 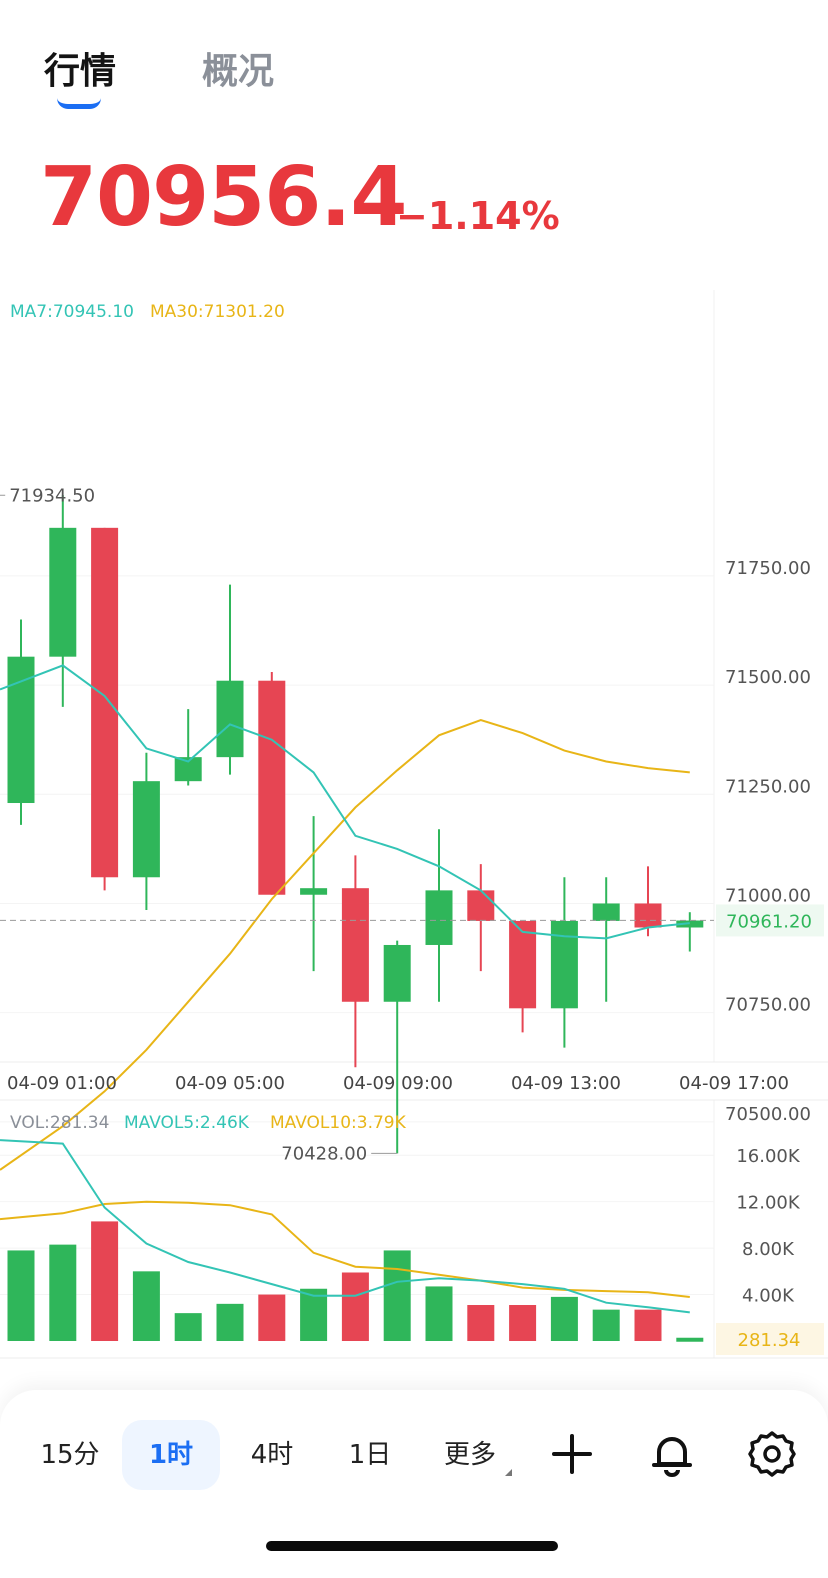 I want to click on volume-tick-label: 4.00K, so click(x=768, y=1296).